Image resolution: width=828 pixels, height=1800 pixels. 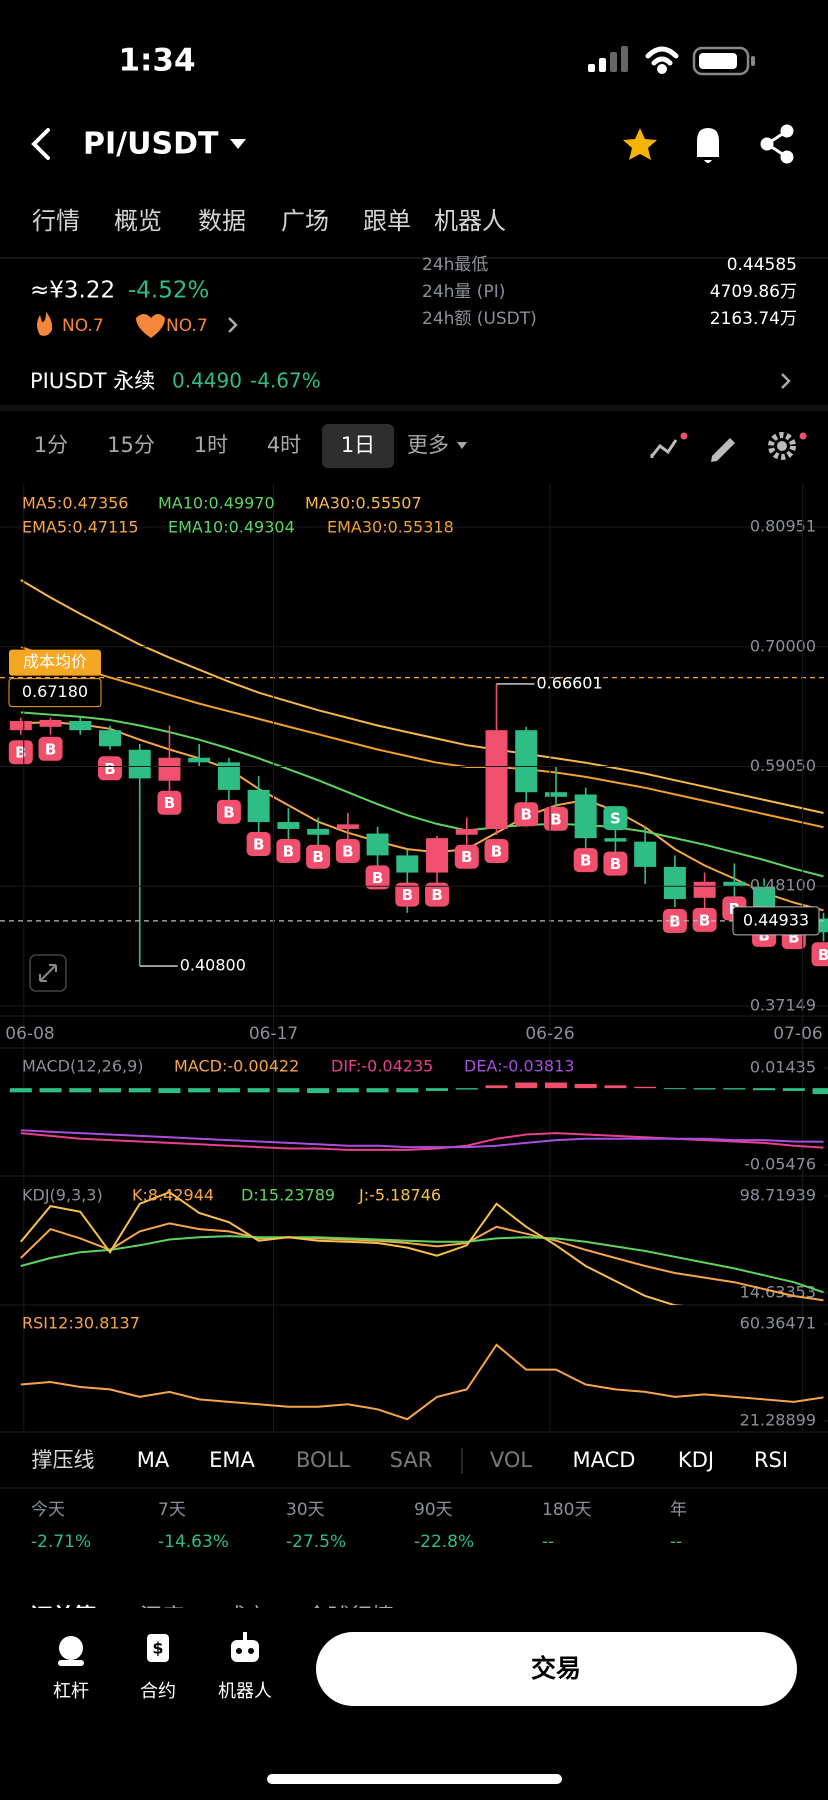 I want to click on cost-tag-bg, so click(x=55, y=662).